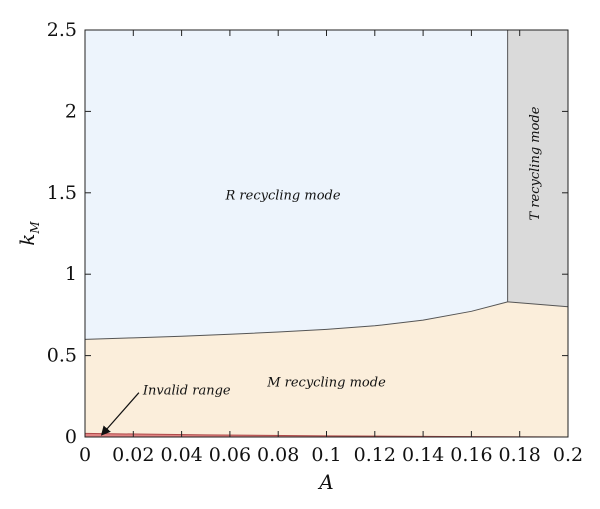 Image resolution: width=600 pixels, height=509 pixels. What do you see at coordinates (27, 240) in the screenshot?
I see `y-axis-title-base: k` at bounding box center [27, 240].